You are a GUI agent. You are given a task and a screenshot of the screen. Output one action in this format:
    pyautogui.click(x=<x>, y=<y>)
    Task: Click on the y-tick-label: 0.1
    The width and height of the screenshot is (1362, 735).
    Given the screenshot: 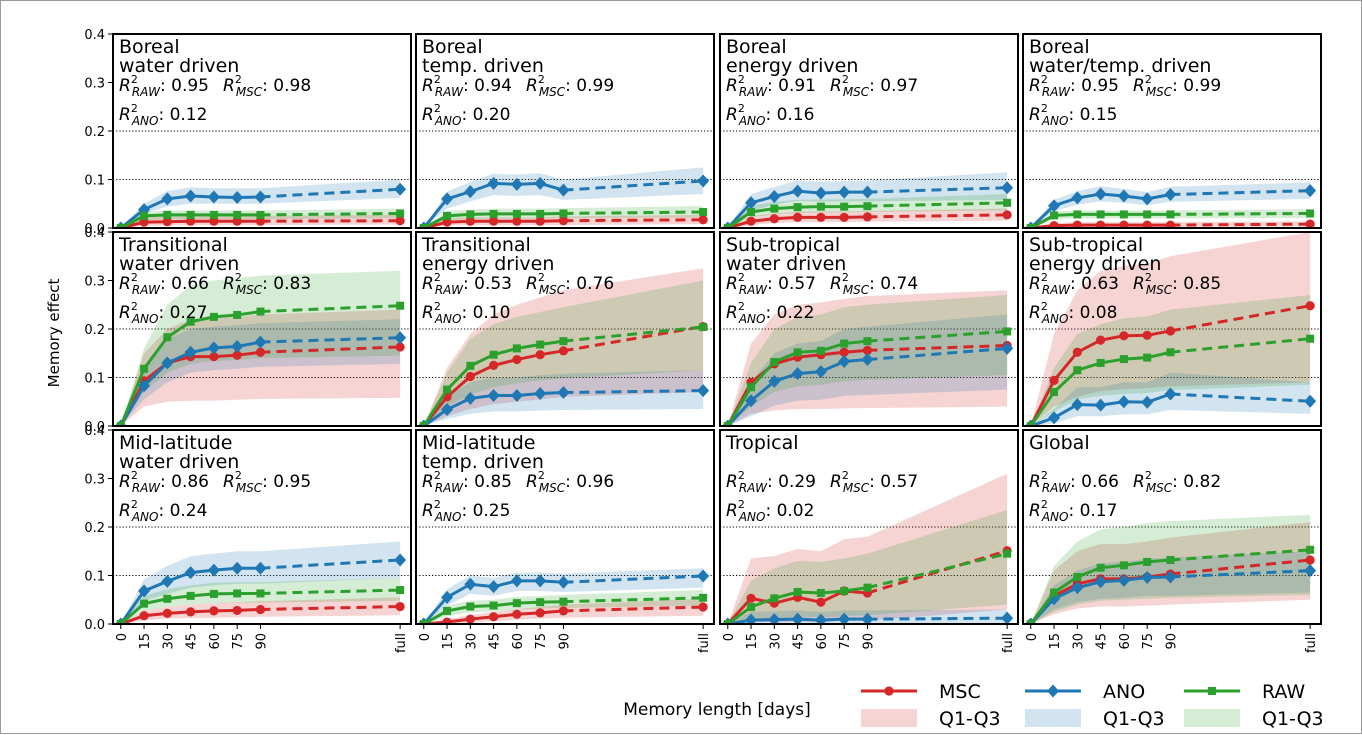 What is the action you would take?
    pyautogui.click(x=94, y=181)
    